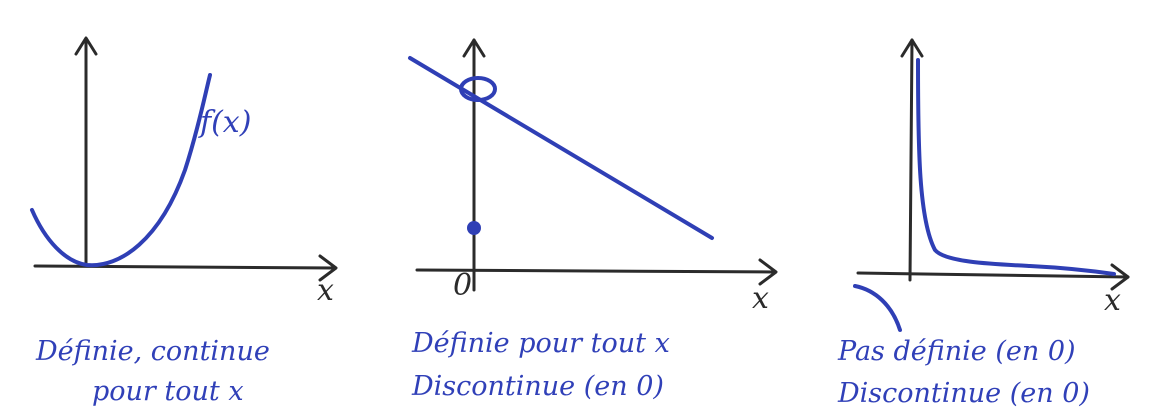  What do you see at coordinates (328, 268) in the screenshot?
I see `graph1-x-axis-arrow` at bounding box center [328, 268].